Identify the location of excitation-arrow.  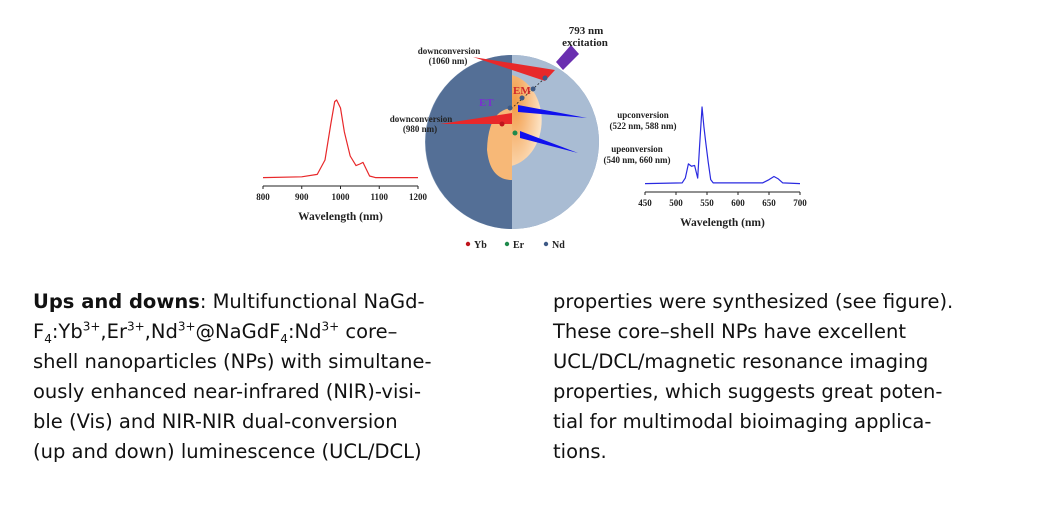
(567, 57).